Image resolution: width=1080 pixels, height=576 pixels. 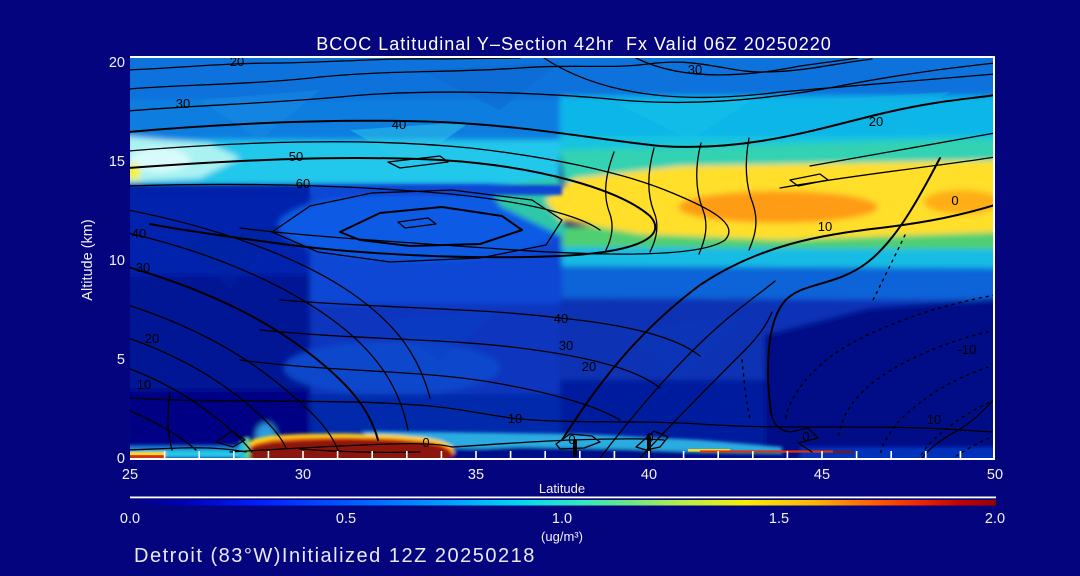 I want to click on svg-text: 5, so click(x=121, y=360).